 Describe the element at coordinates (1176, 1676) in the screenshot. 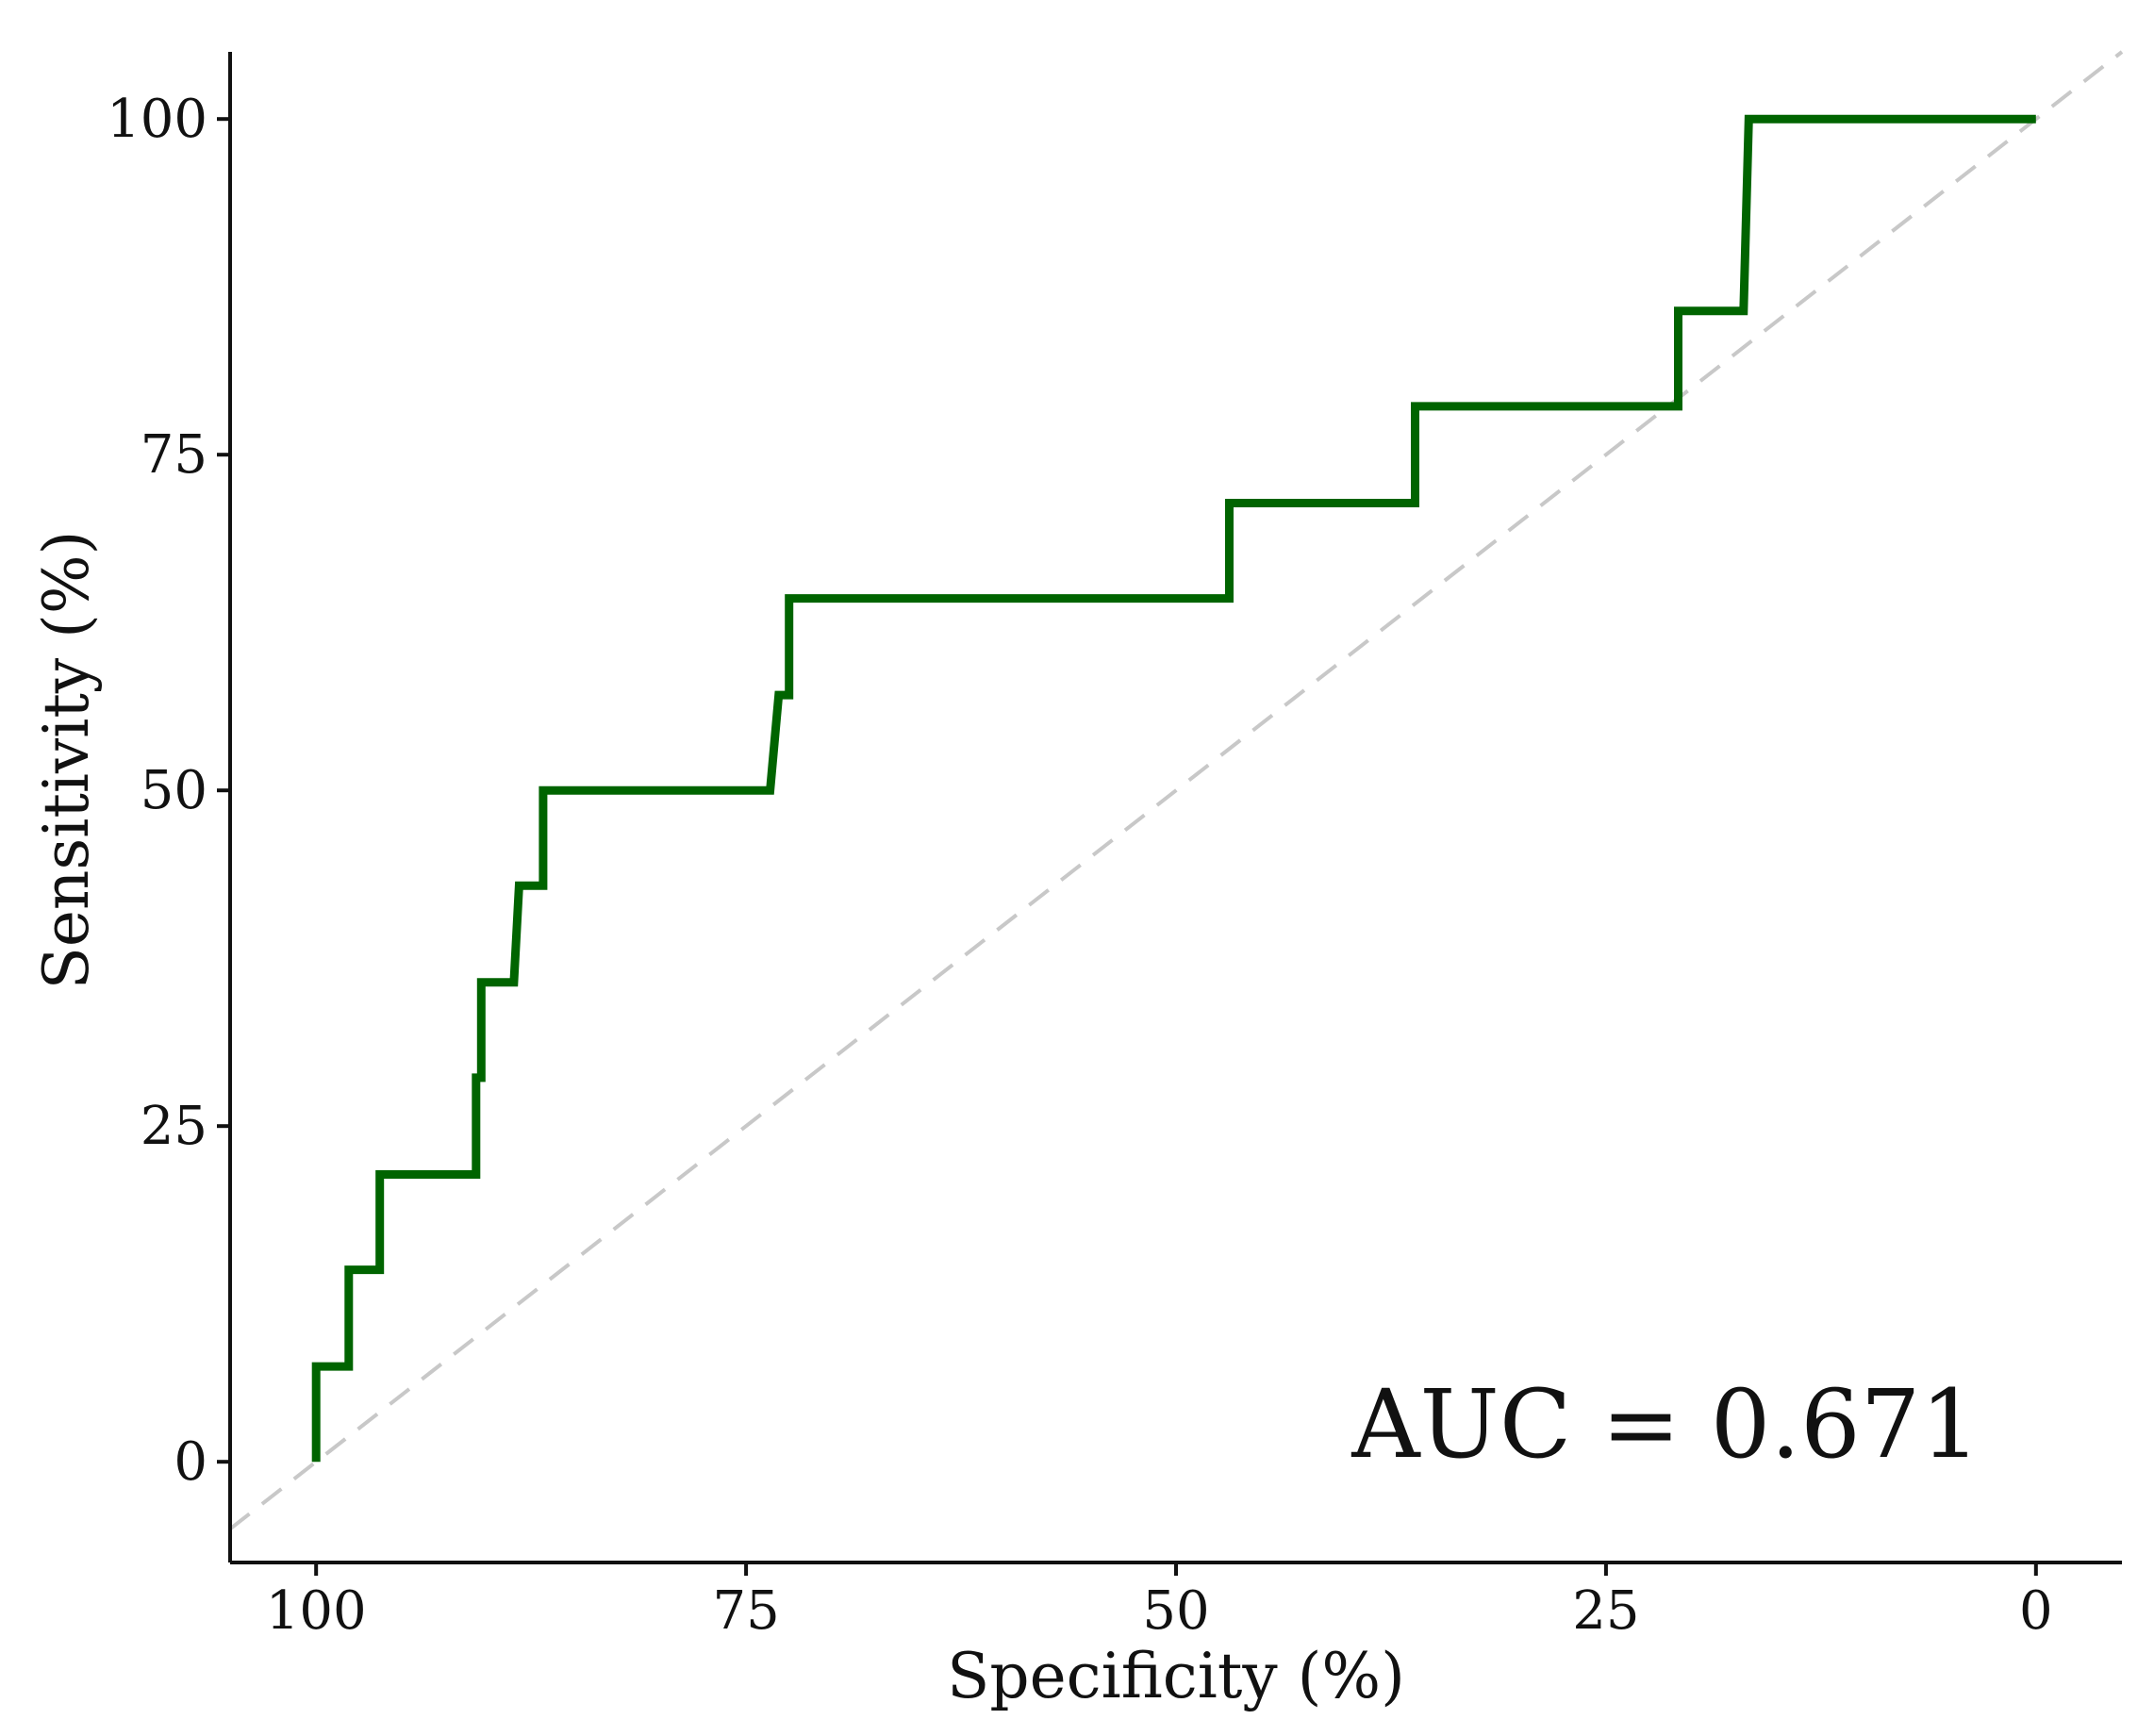

I see `x-axis-title: Specificity (%)` at that location.